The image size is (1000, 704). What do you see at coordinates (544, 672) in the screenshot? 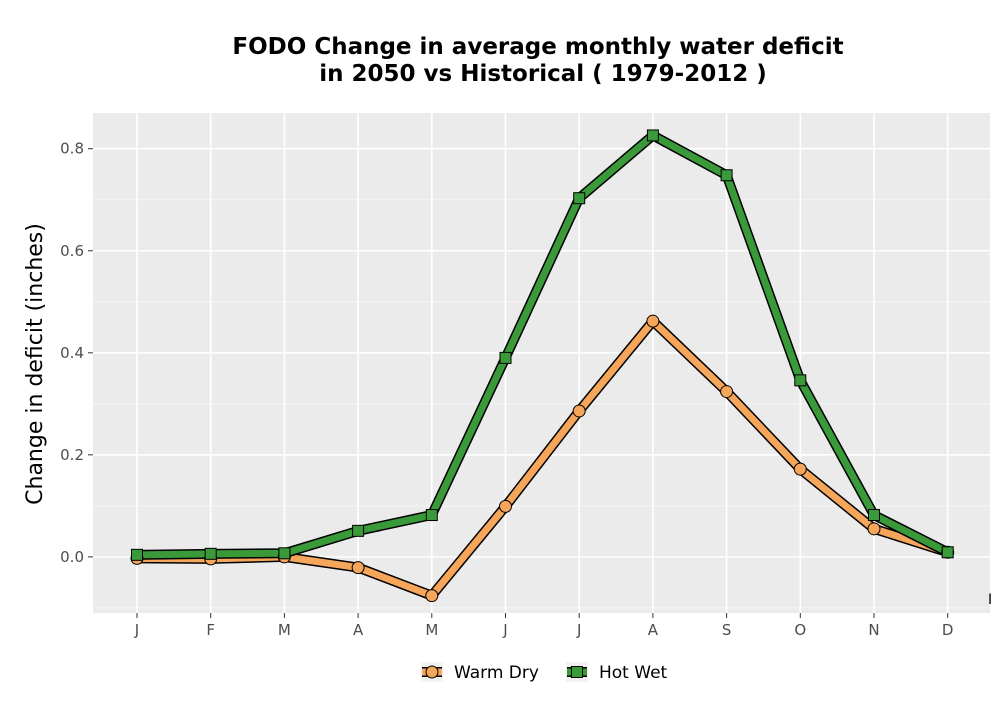
I see `legend: Warm Dry Hot Wet` at bounding box center [544, 672].